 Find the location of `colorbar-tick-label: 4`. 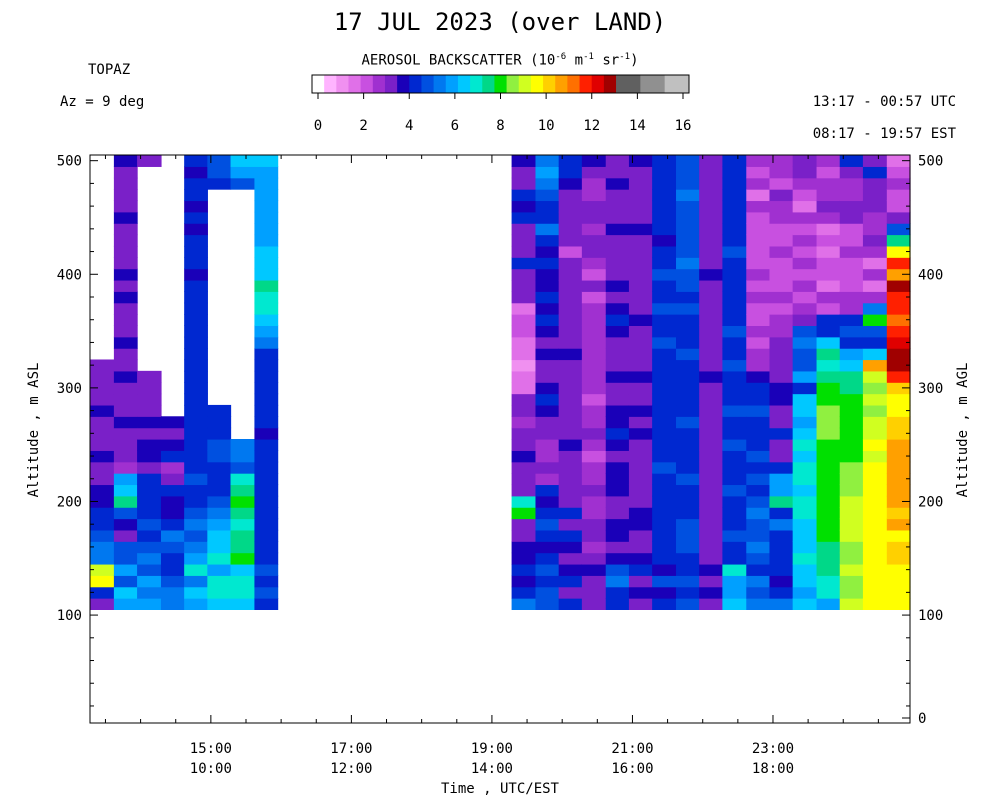

colorbar-tick-label: 4 is located at coordinates (409, 126).